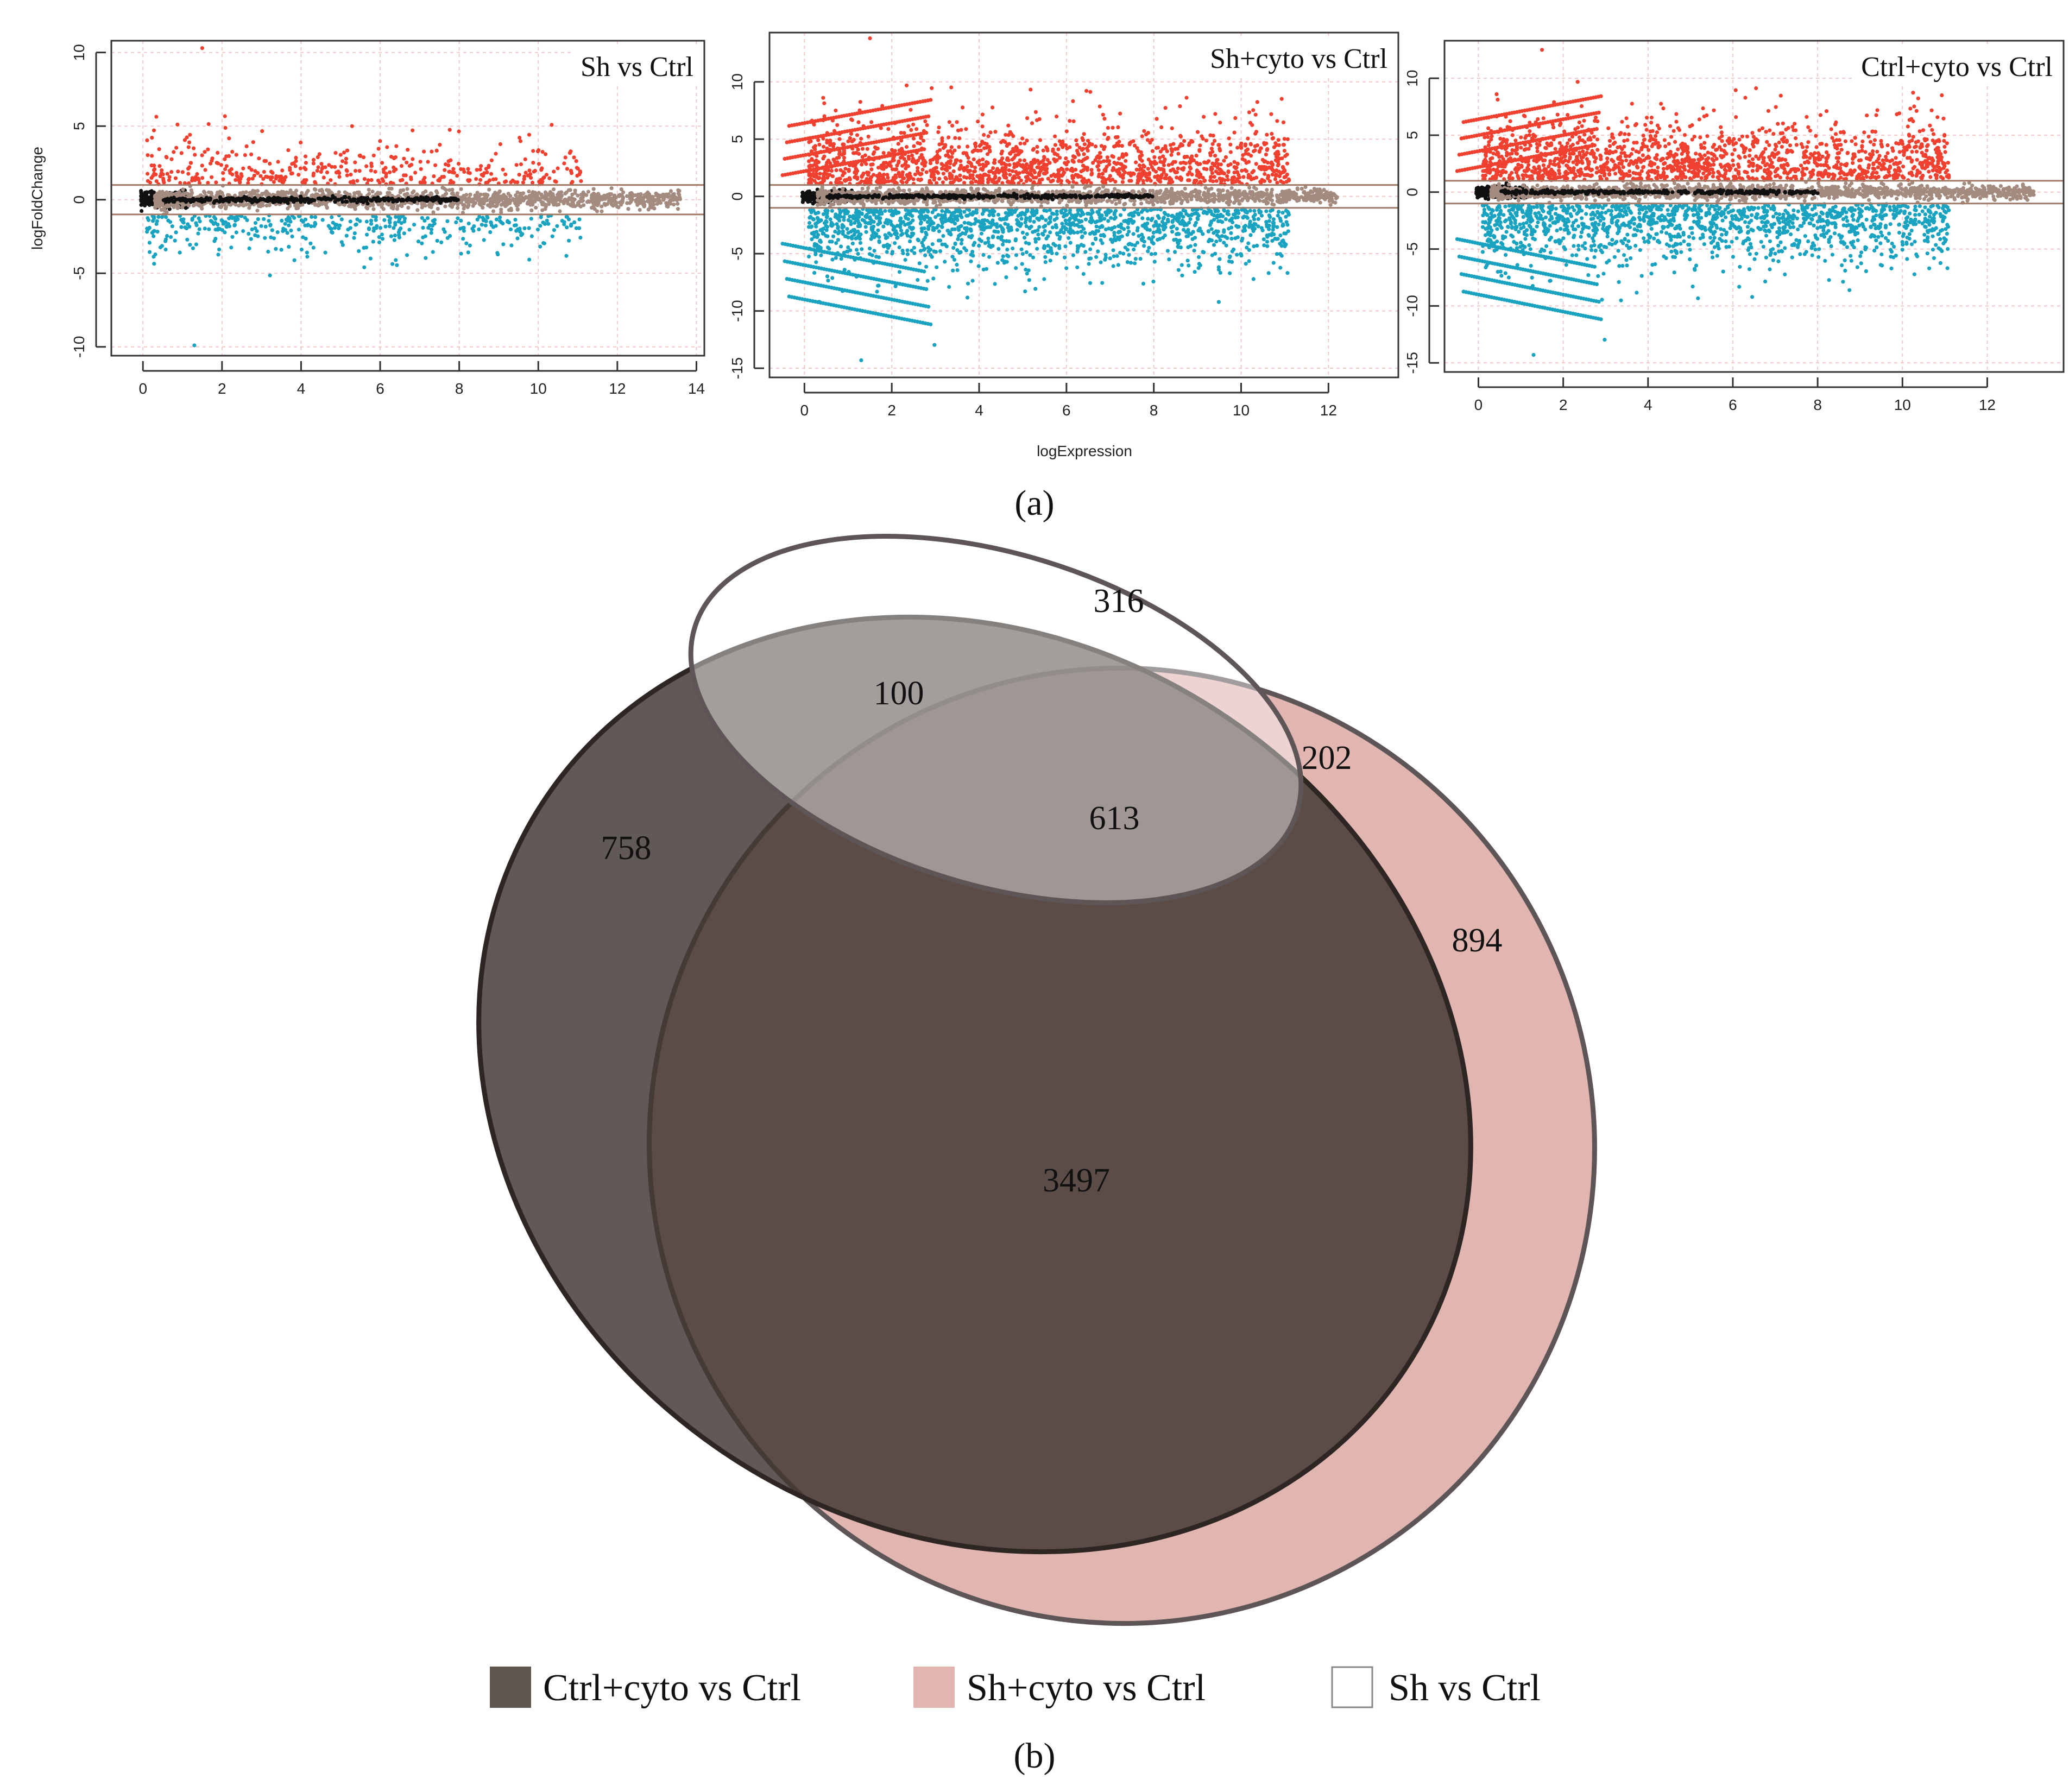 The image size is (2069, 1792). Describe the element at coordinates (637, 68) in the screenshot. I see `plot-title: Sh vs Ctrl` at that location.